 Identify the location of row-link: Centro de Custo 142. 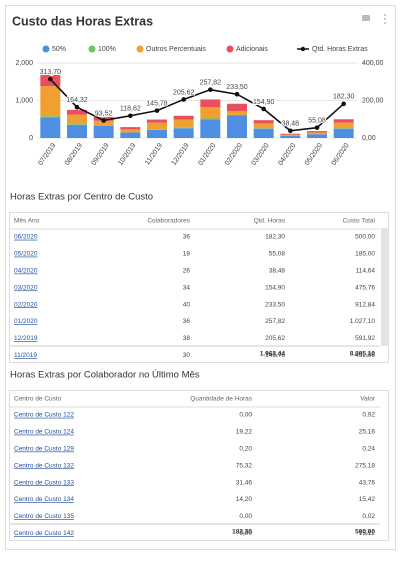
(44, 533).